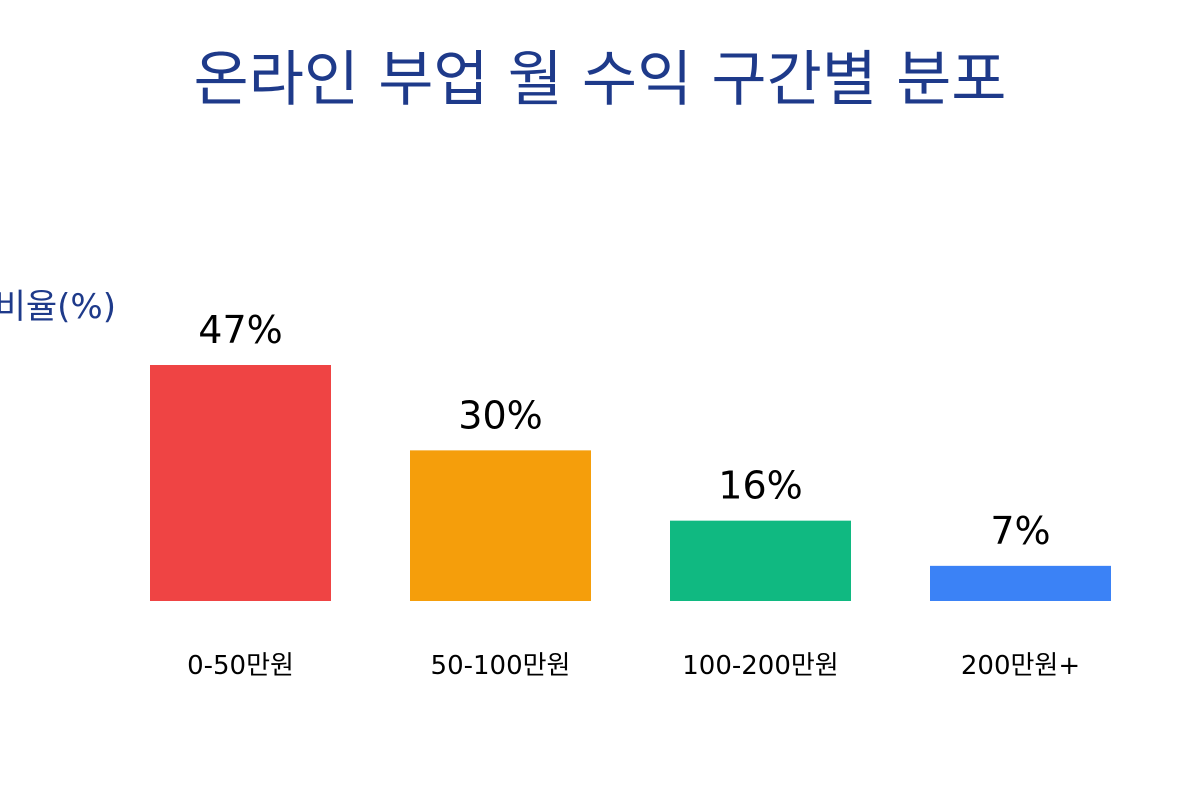  What do you see at coordinates (1020, 531) in the screenshot?
I see `value-label-4: 7%` at bounding box center [1020, 531].